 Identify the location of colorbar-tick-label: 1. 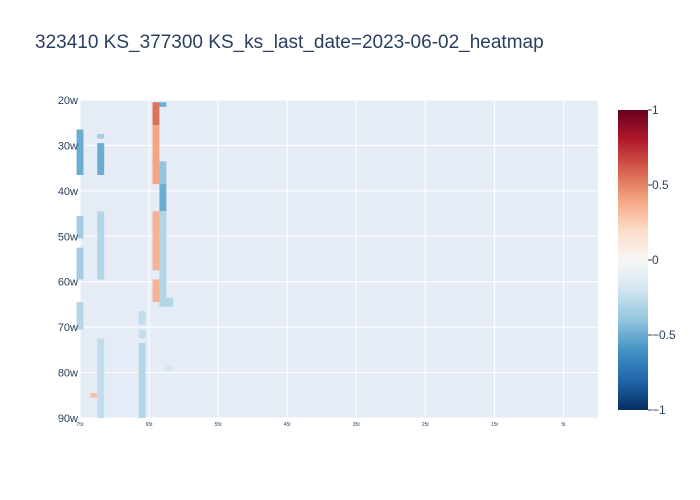
(655, 110).